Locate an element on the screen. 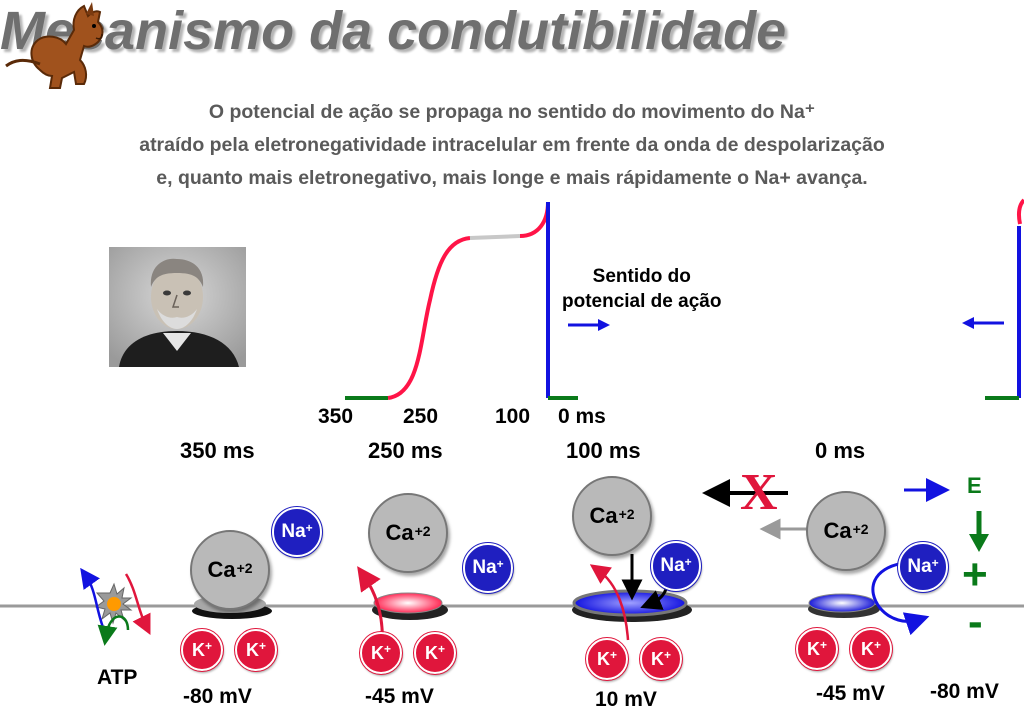 The width and height of the screenshot is (1024, 722). voltage-label-350: -80 mV is located at coordinates (217, 696).